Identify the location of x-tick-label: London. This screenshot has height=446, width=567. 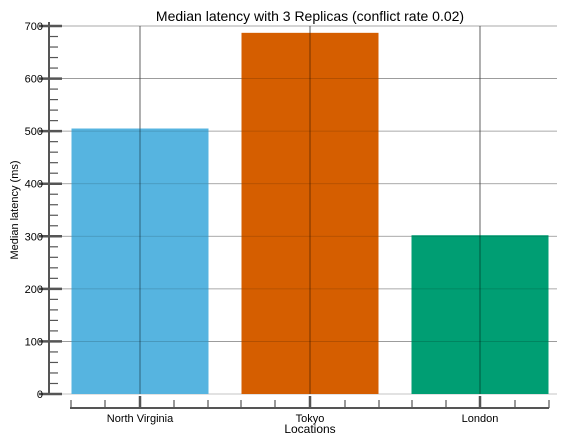
(480, 419).